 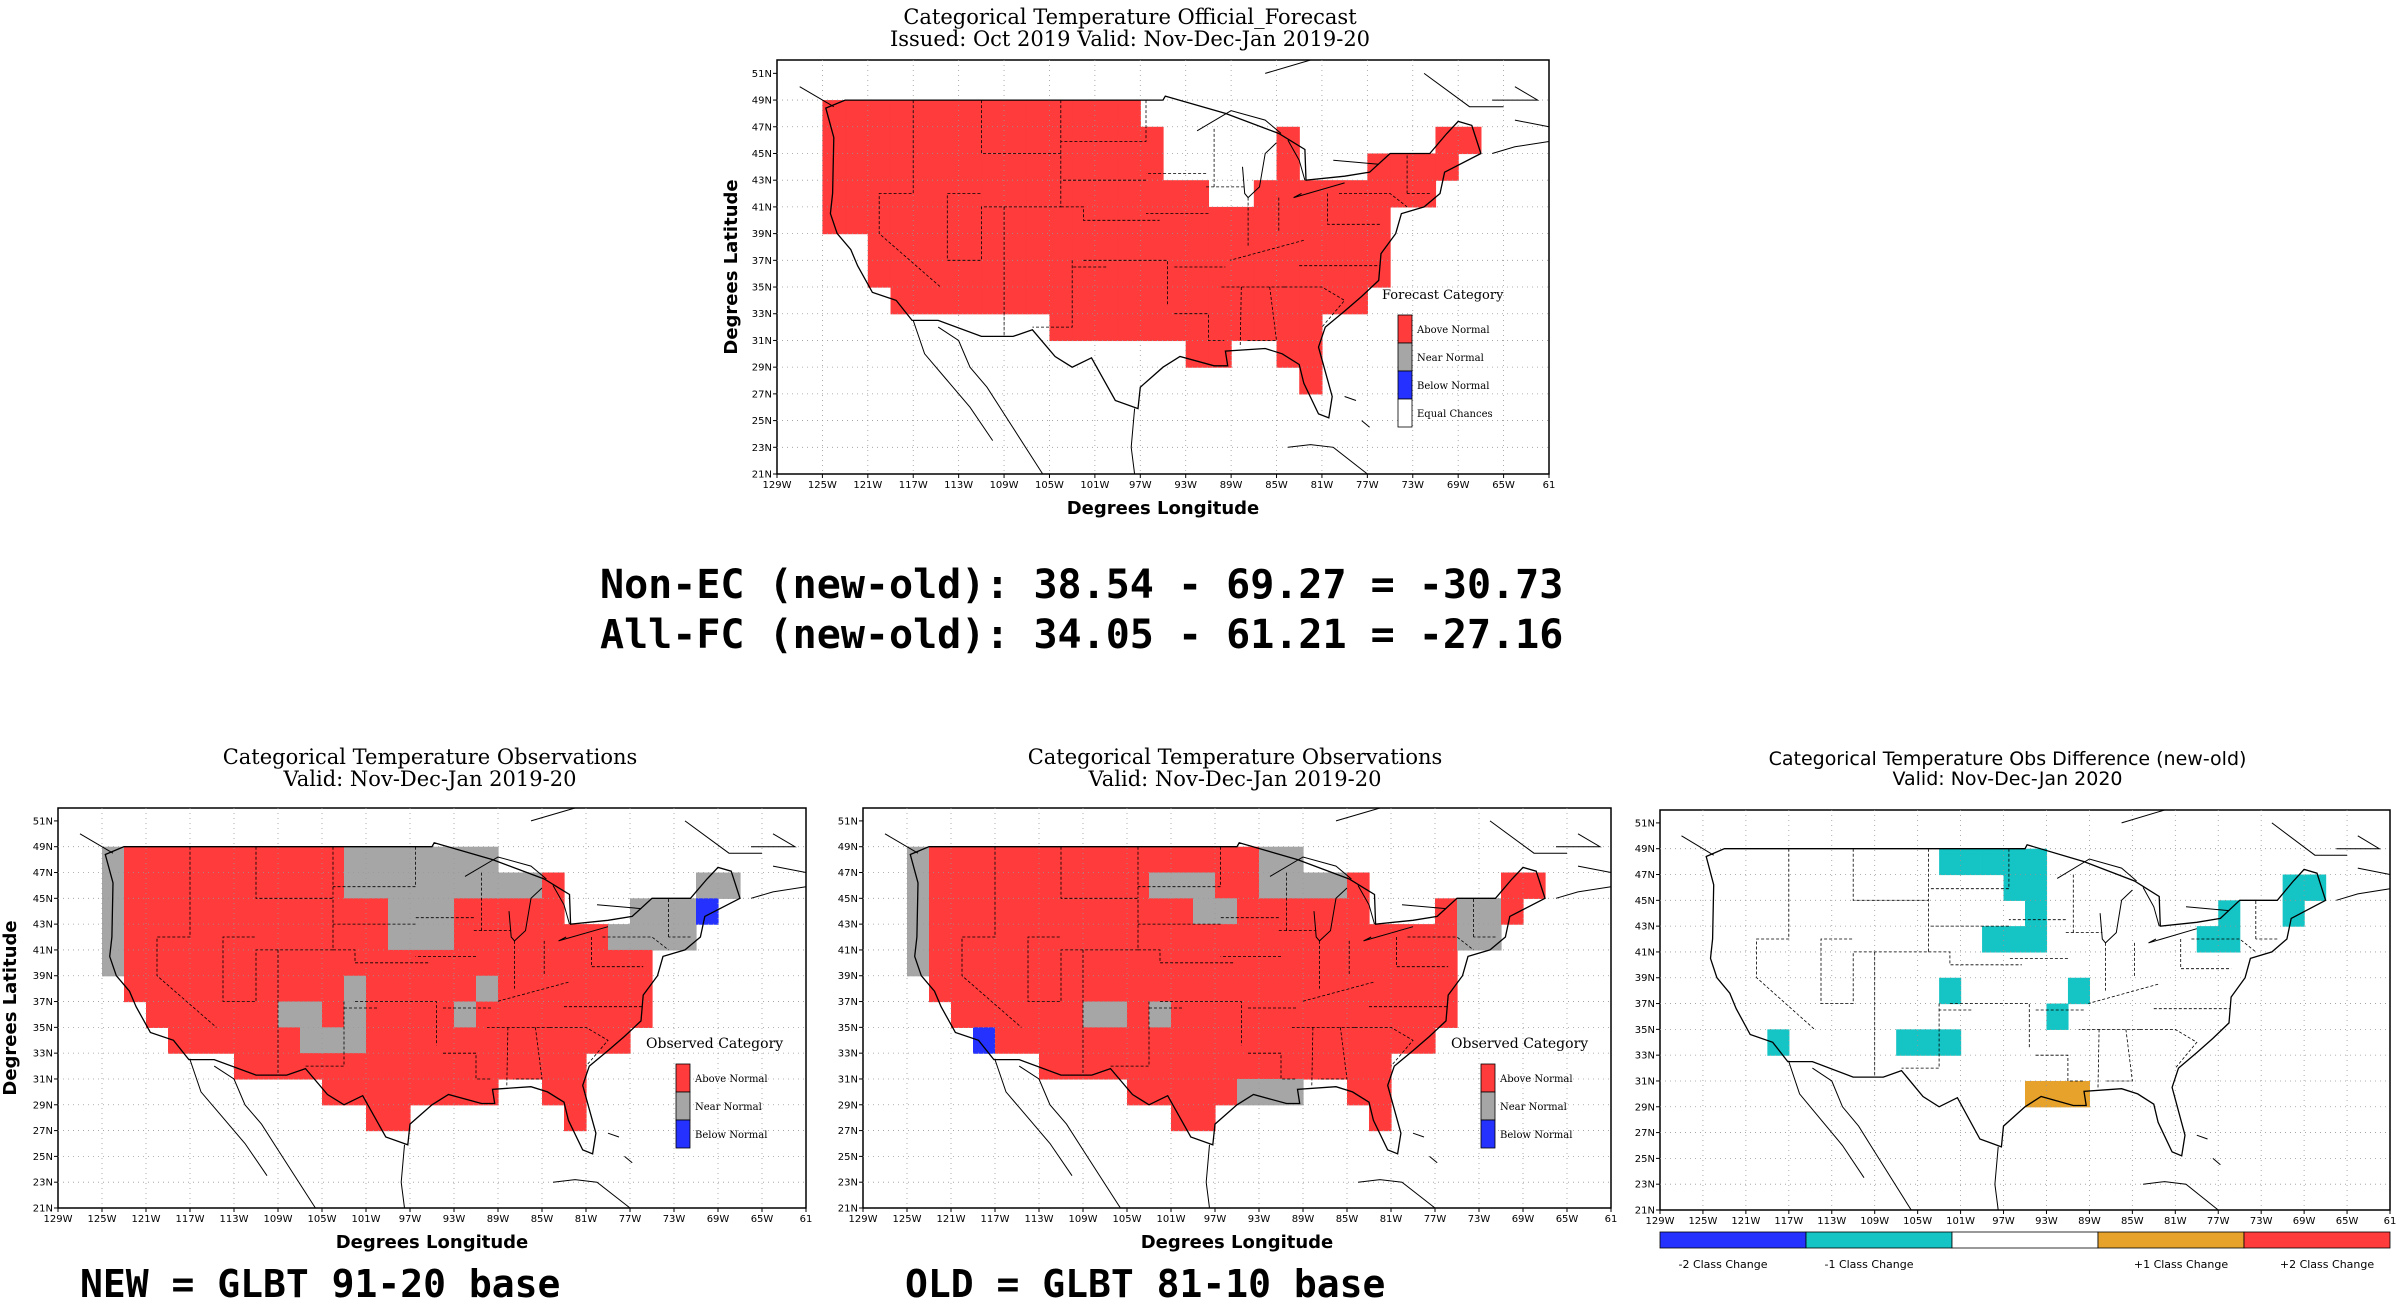 What do you see at coordinates (1519, 1044) in the screenshot?
I see `legend-title: Observed Category` at bounding box center [1519, 1044].